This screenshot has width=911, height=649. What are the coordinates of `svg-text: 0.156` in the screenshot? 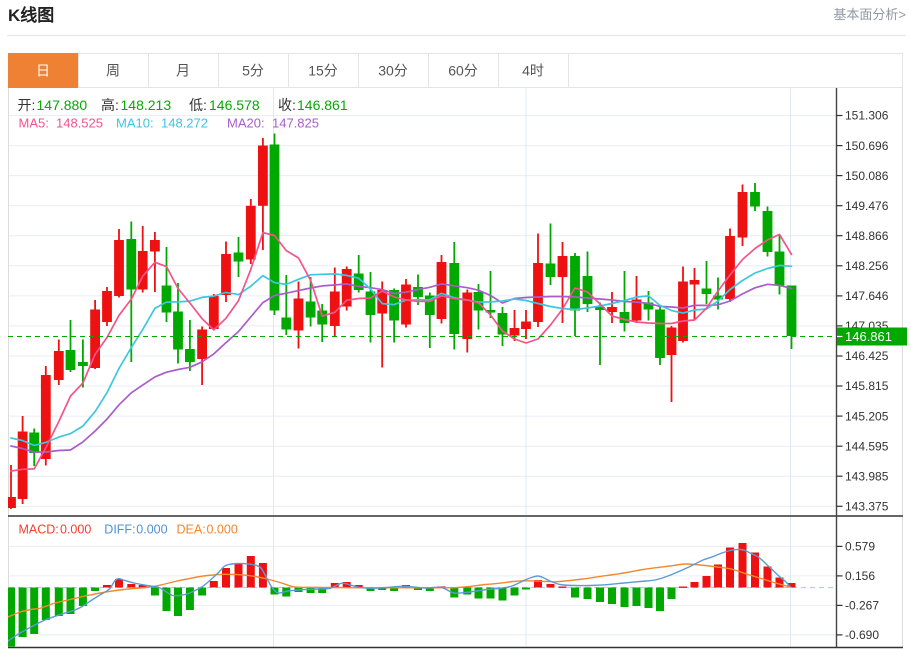 It's located at (860, 576).